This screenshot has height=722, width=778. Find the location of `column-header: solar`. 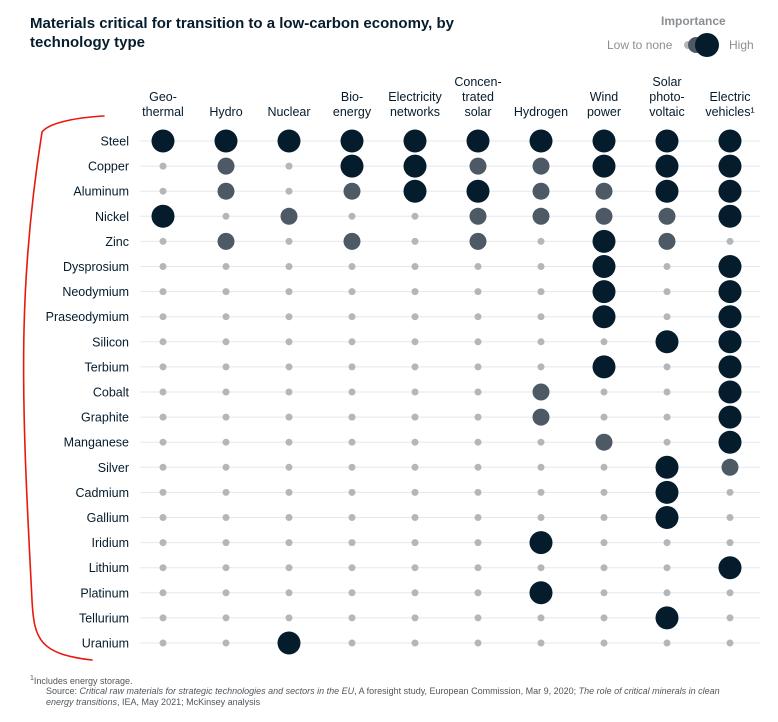

column-header: solar is located at coordinates (477, 112).